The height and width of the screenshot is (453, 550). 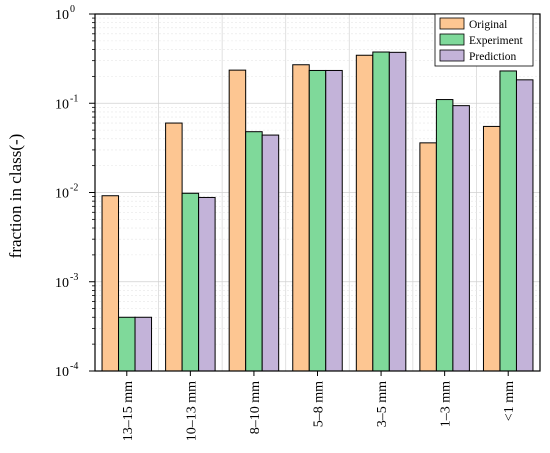 What do you see at coordinates (72, 9) in the screenshot?
I see `y-tick-exponent: 0` at bounding box center [72, 9].